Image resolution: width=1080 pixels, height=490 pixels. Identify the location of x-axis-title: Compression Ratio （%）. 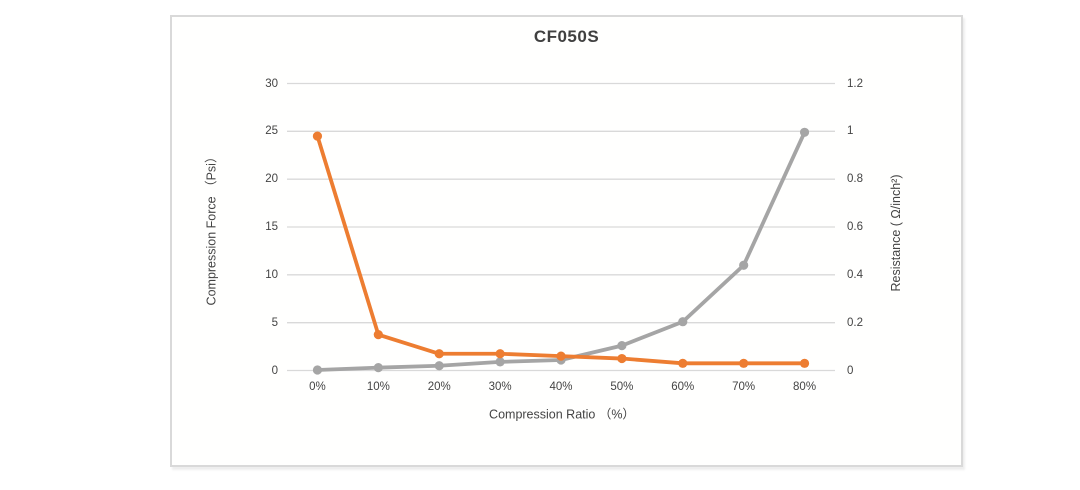
(562, 414).